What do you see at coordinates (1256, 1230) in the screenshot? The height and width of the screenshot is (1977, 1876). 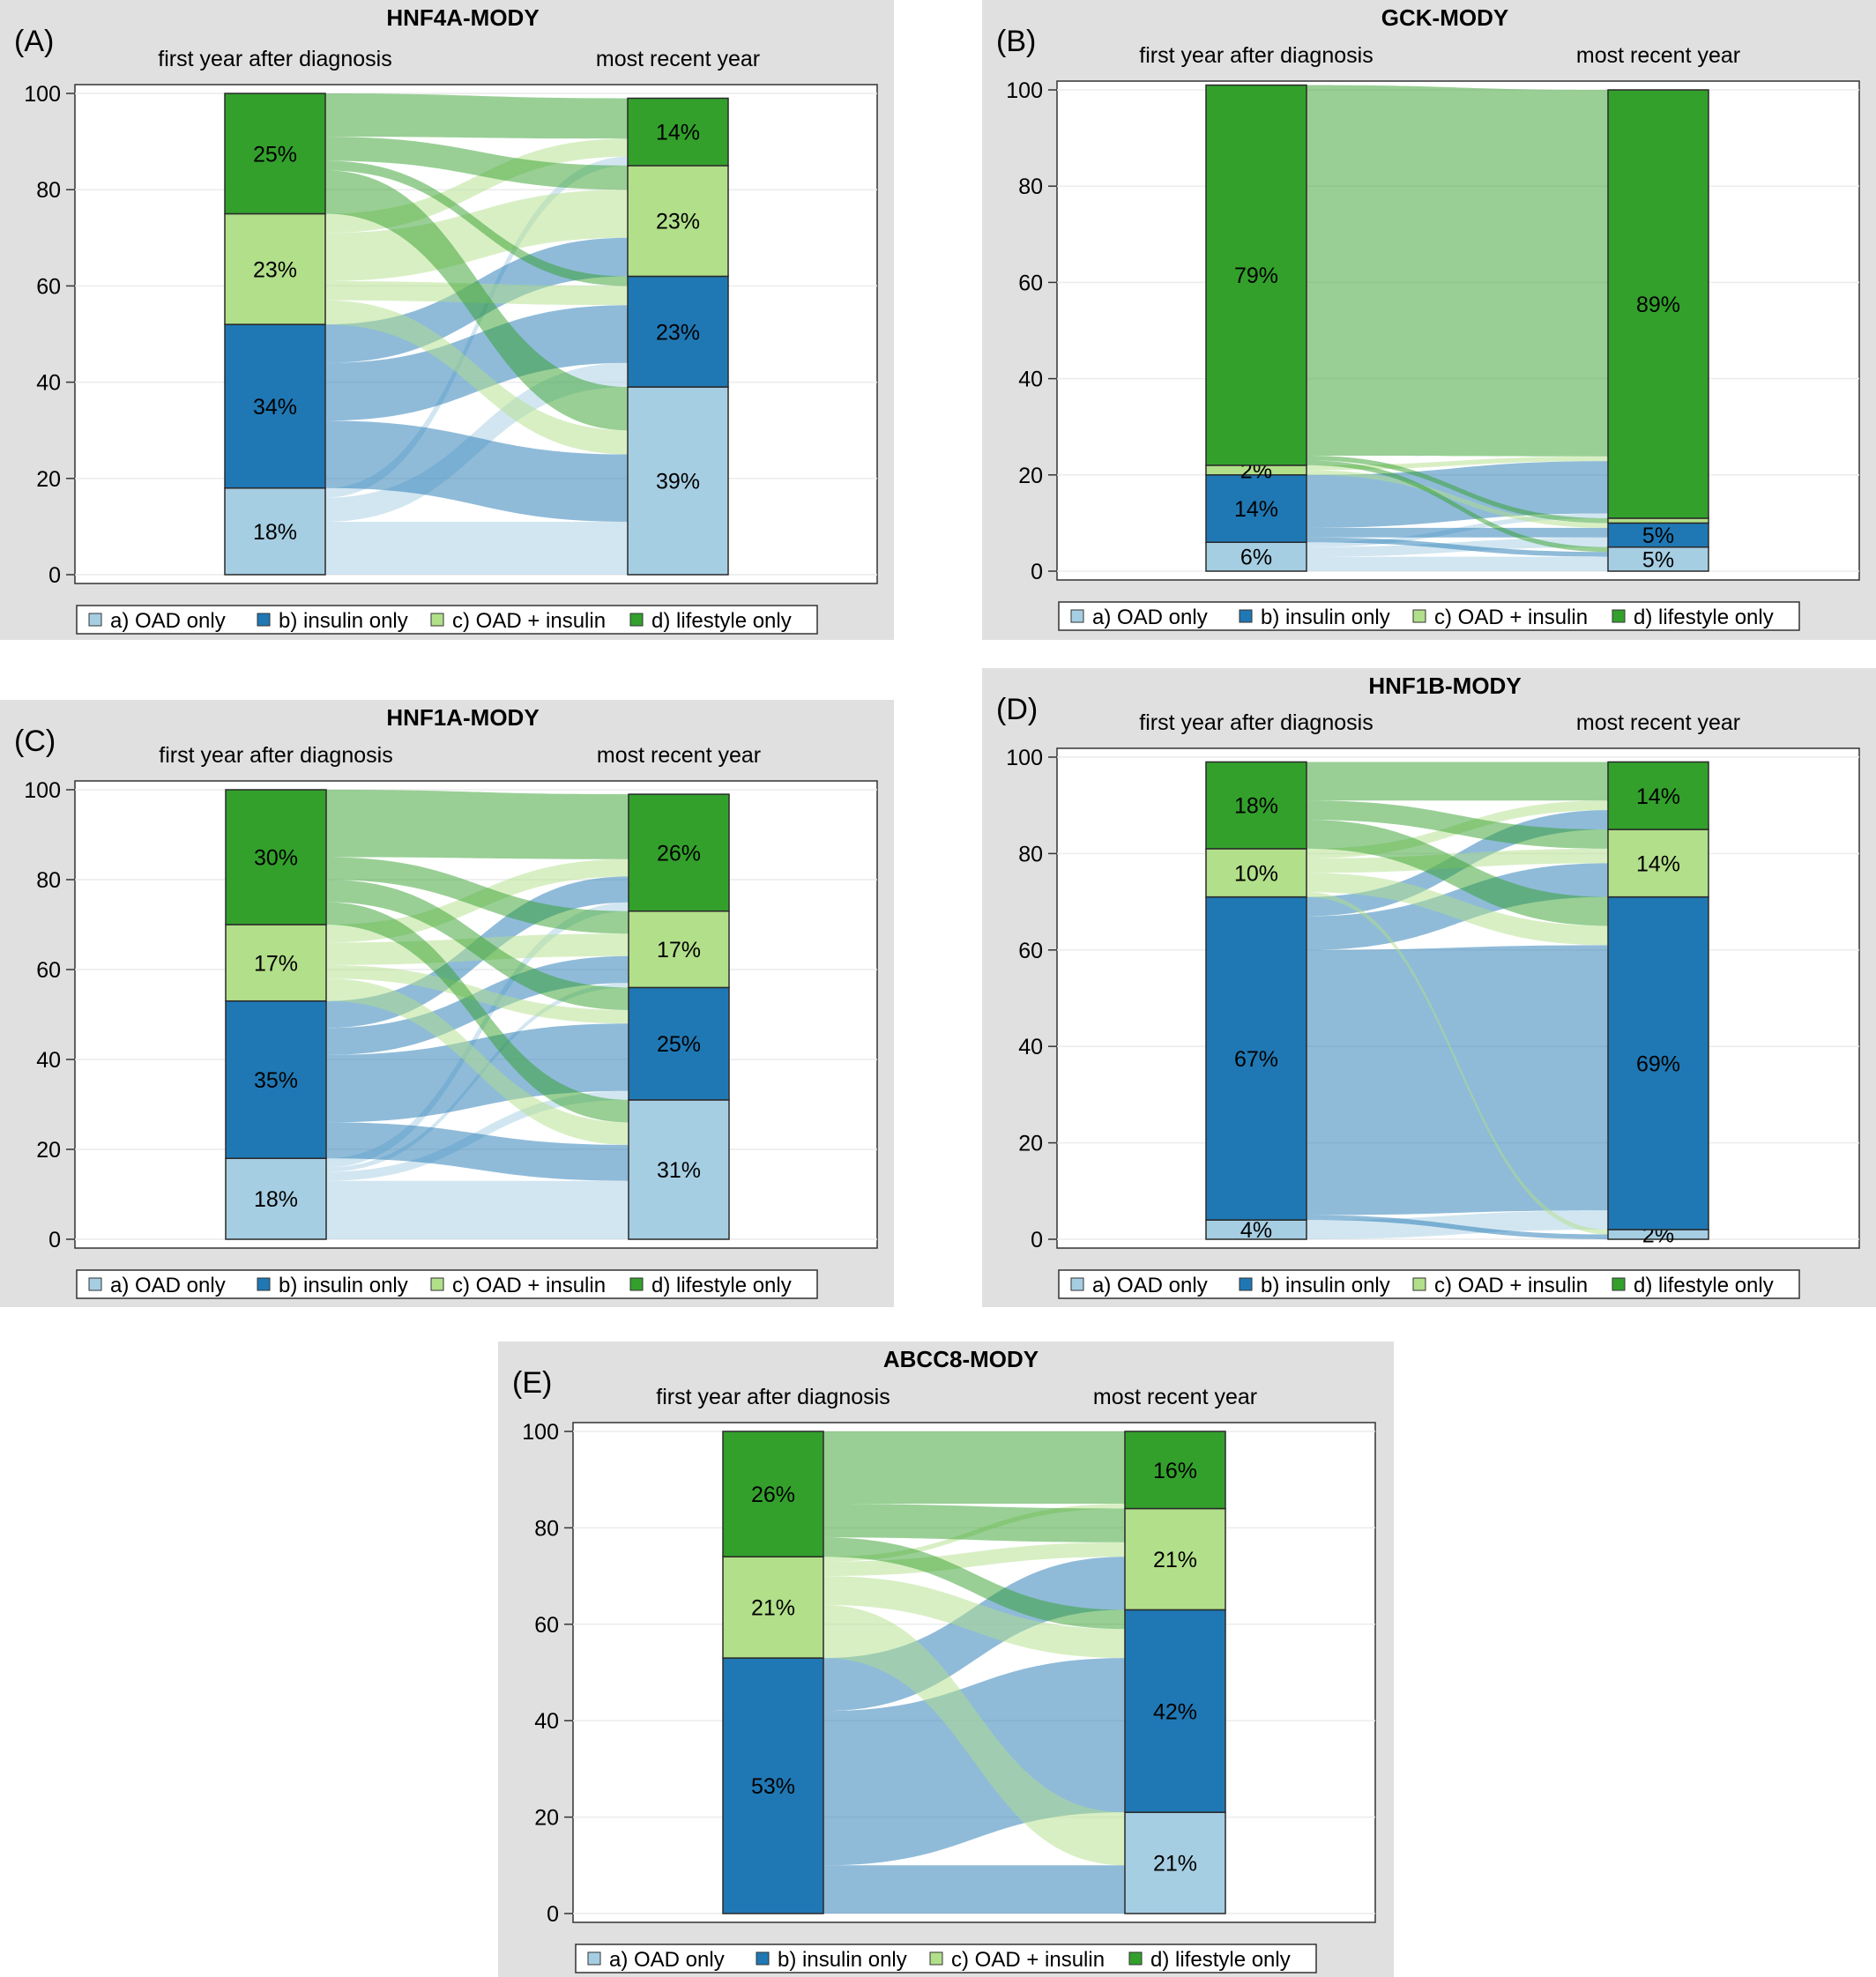 I see `data-label: 4%` at bounding box center [1256, 1230].